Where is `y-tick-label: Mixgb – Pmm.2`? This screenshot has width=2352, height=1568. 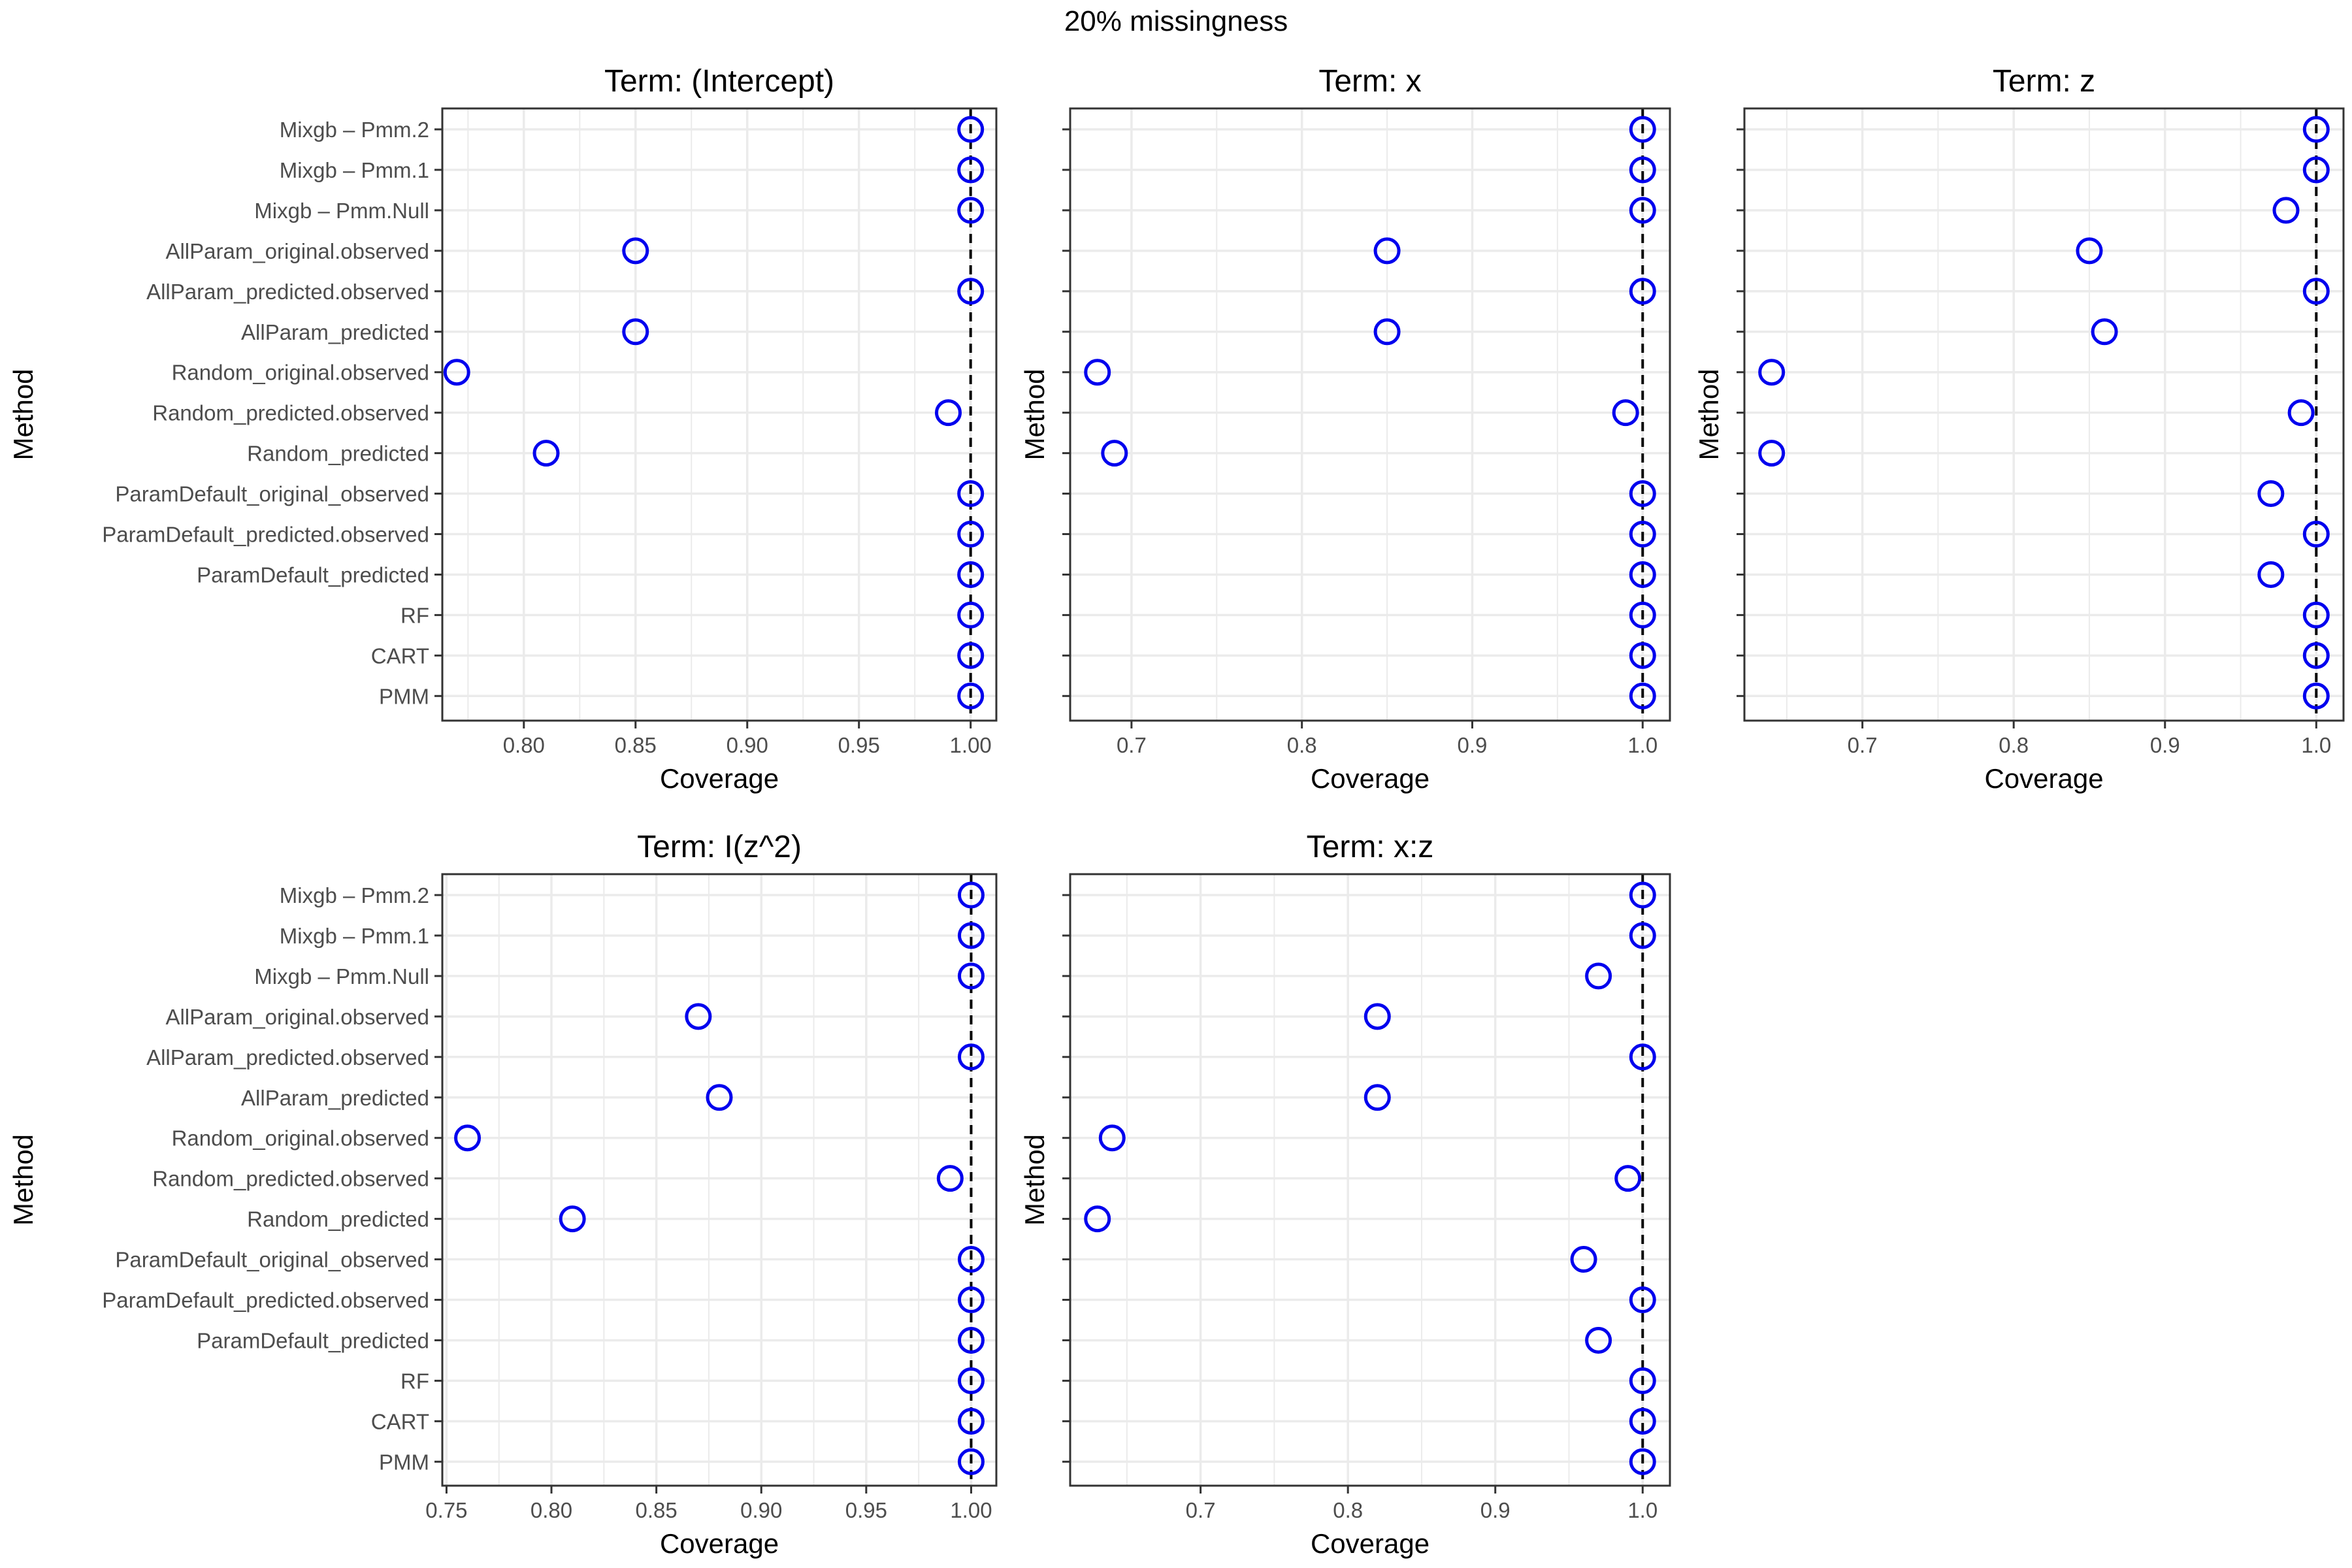
y-tick-label: Mixgb – Pmm.2 is located at coordinates (354, 130).